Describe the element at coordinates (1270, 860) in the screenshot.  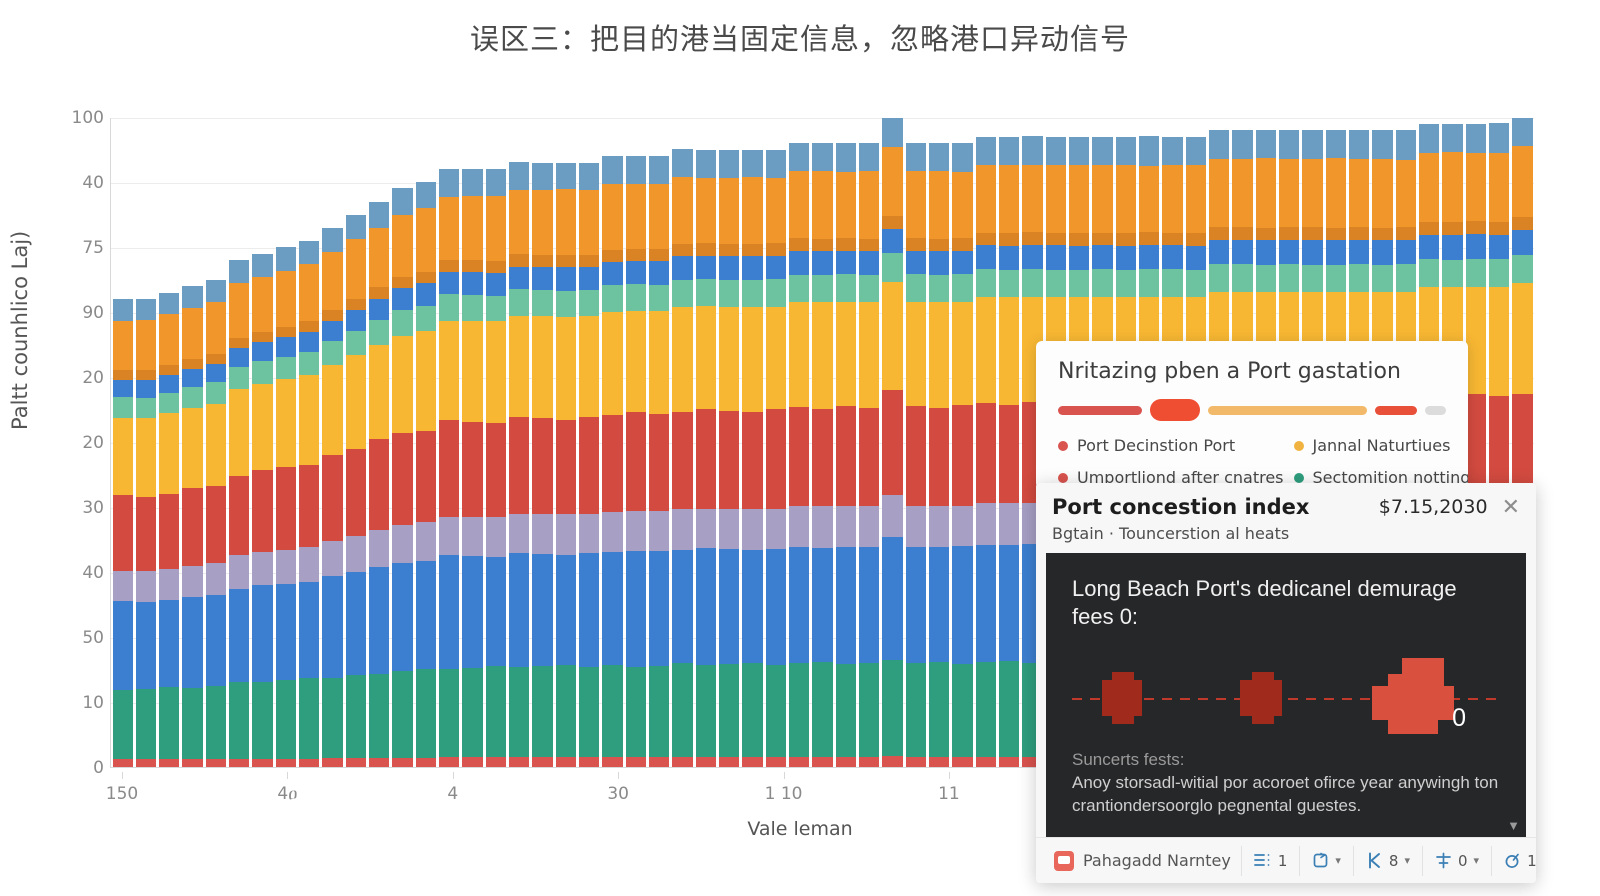
I see `toolbar-button: 1` at that location.